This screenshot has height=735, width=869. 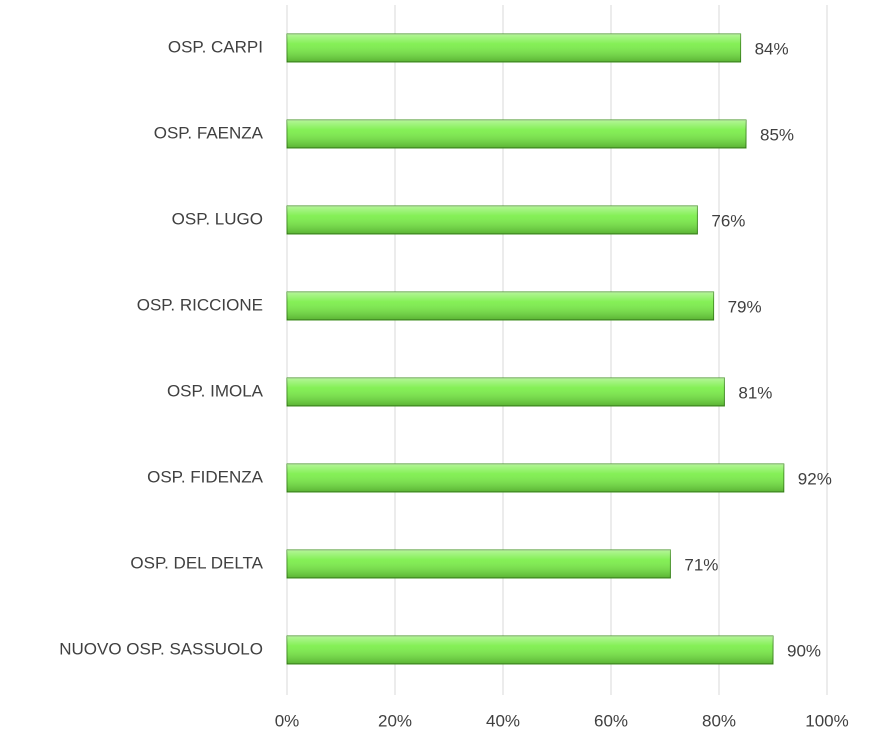 What do you see at coordinates (815, 478) in the screenshot?
I see `value-label: 92%` at bounding box center [815, 478].